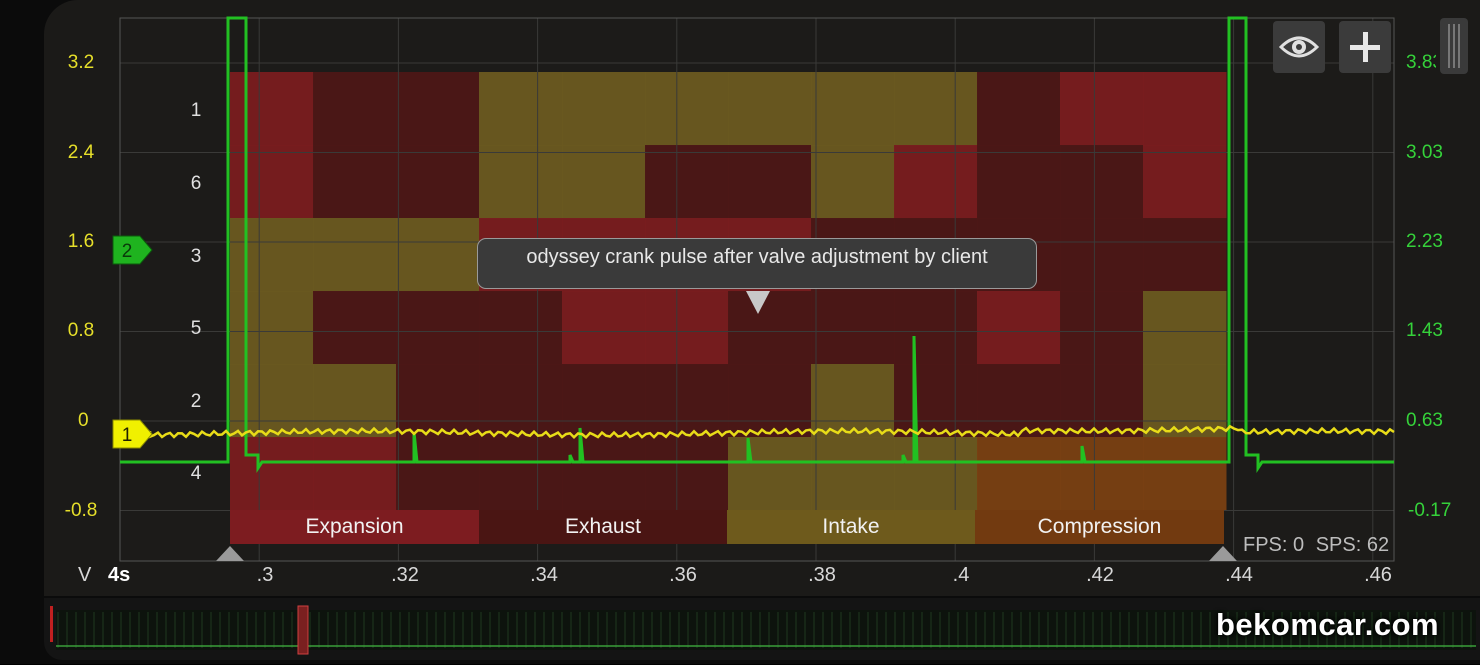 This screenshot has height=665, width=1480. I want to click on x-axis-tick: .4, so click(961, 575).